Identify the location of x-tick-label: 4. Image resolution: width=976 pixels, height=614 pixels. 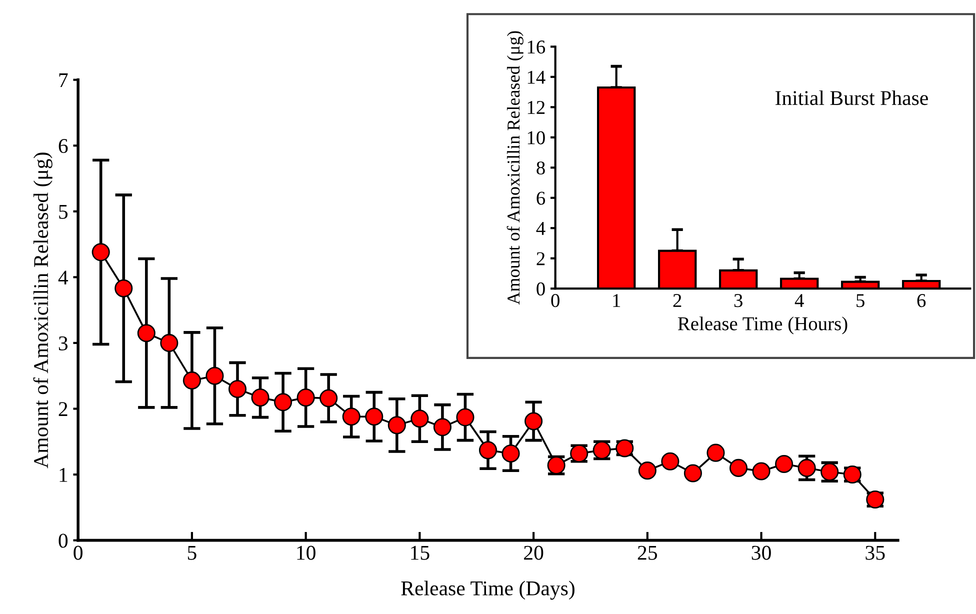
(799, 300).